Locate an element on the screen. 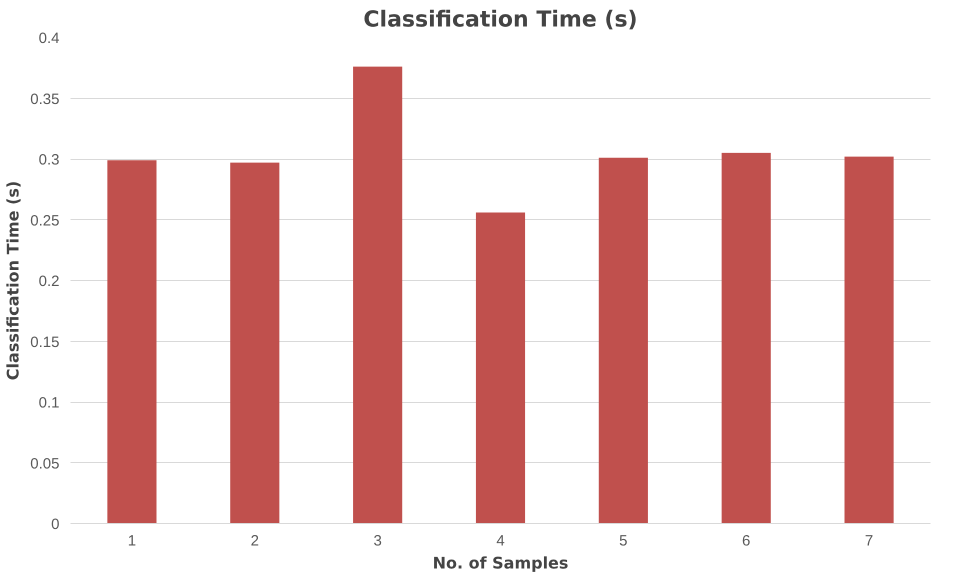 The width and height of the screenshot is (958, 583). x-axis-title: No. of Samples is located at coordinates (500, 563).